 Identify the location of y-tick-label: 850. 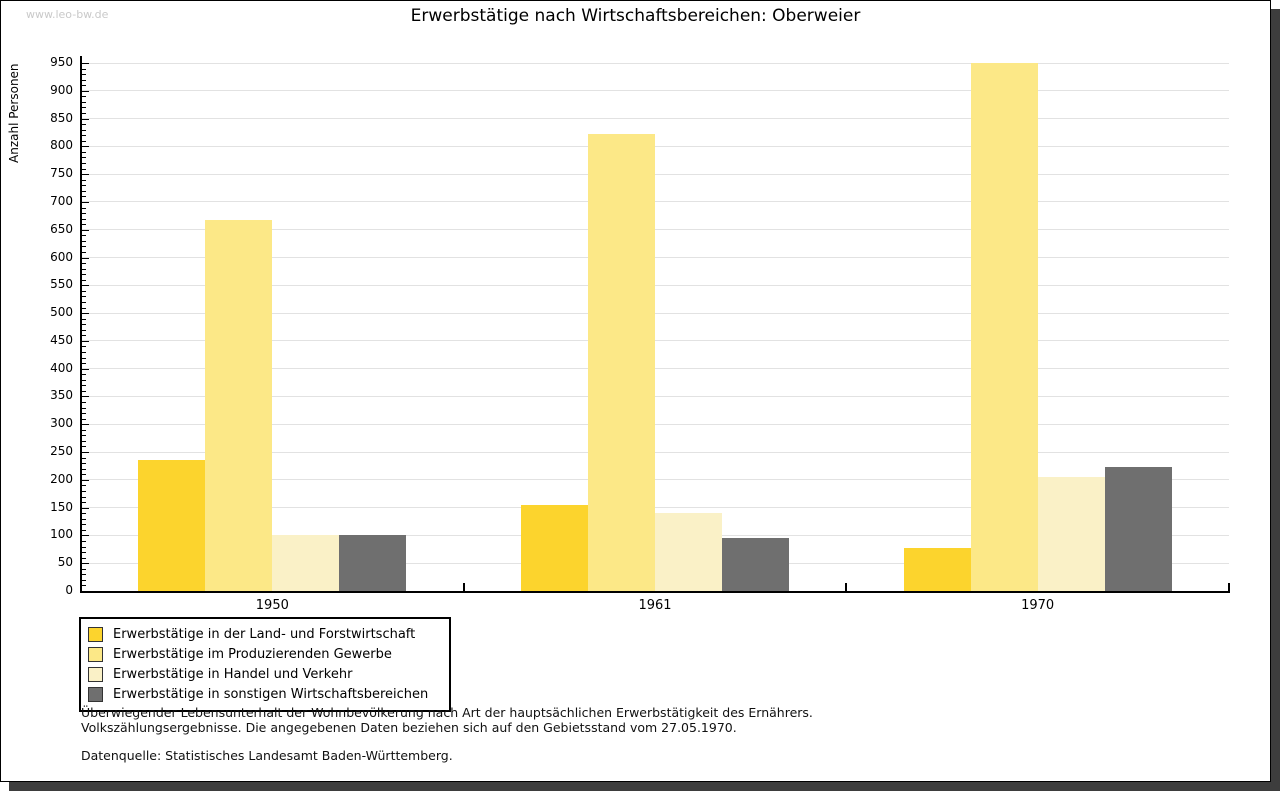
(61, 117).